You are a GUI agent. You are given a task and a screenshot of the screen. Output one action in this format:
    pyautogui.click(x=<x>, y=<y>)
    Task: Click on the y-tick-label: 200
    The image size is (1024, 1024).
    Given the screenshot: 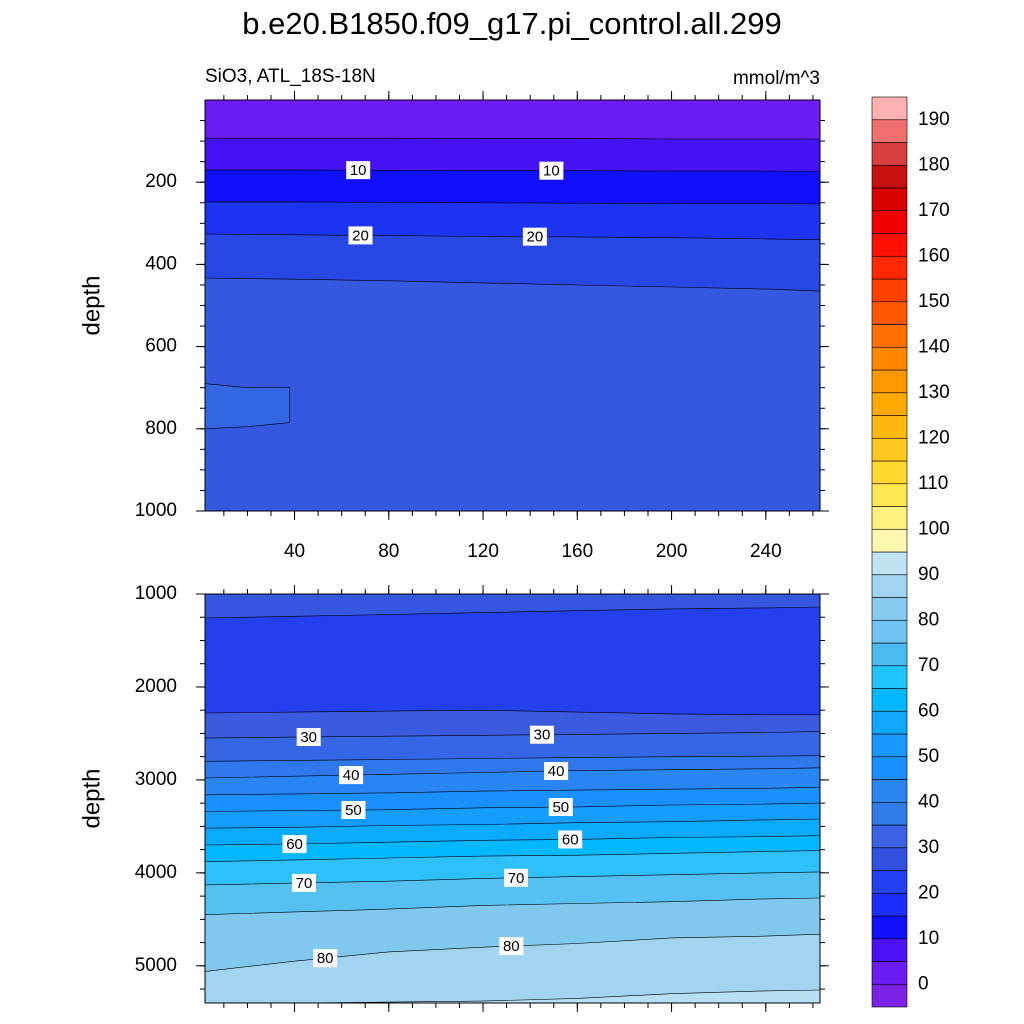 What is the action you would take?
    pyautogui.click(x=161, y=181)
    